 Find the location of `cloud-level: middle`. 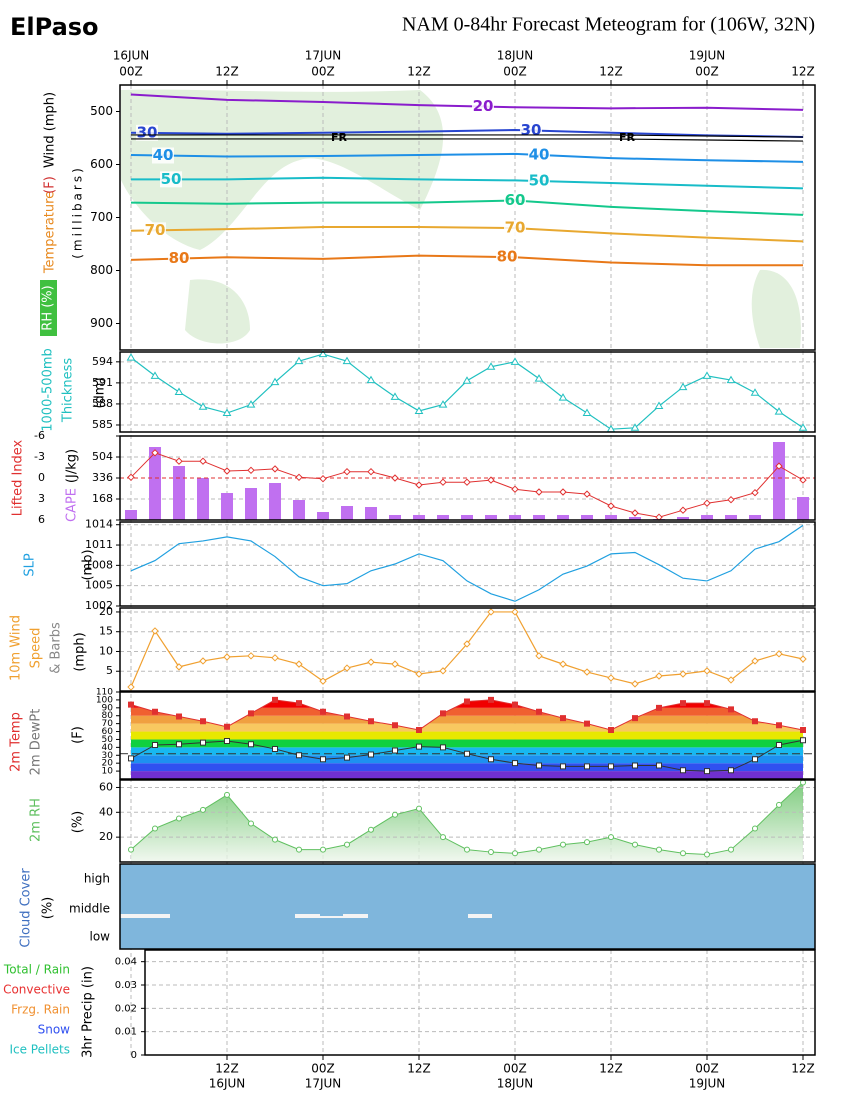

cloud-level: middle is located at coordinates (89, 909).